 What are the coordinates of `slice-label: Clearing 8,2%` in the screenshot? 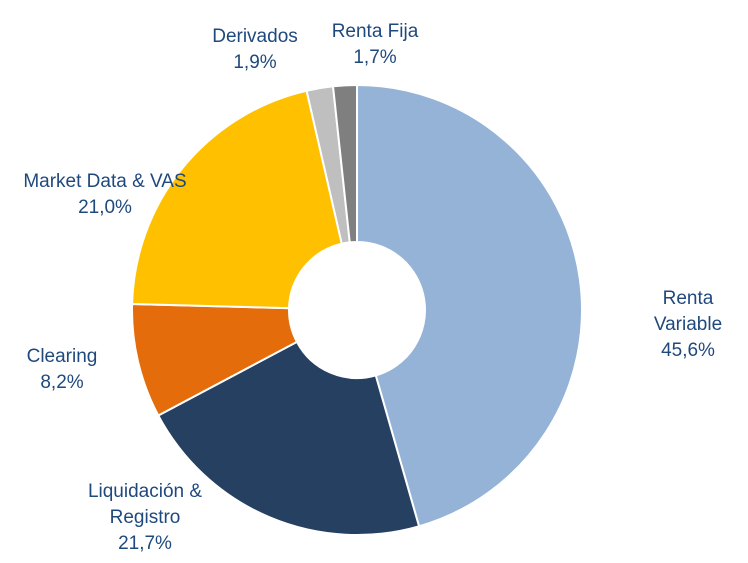 It's located at (62, 370).